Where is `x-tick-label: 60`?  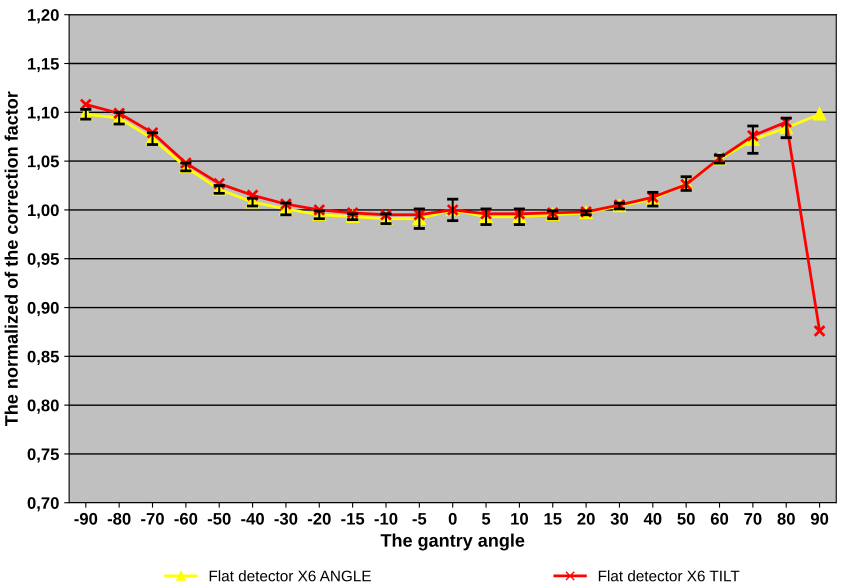
x-tick-label: 60 is located at coordinates (719, 518).